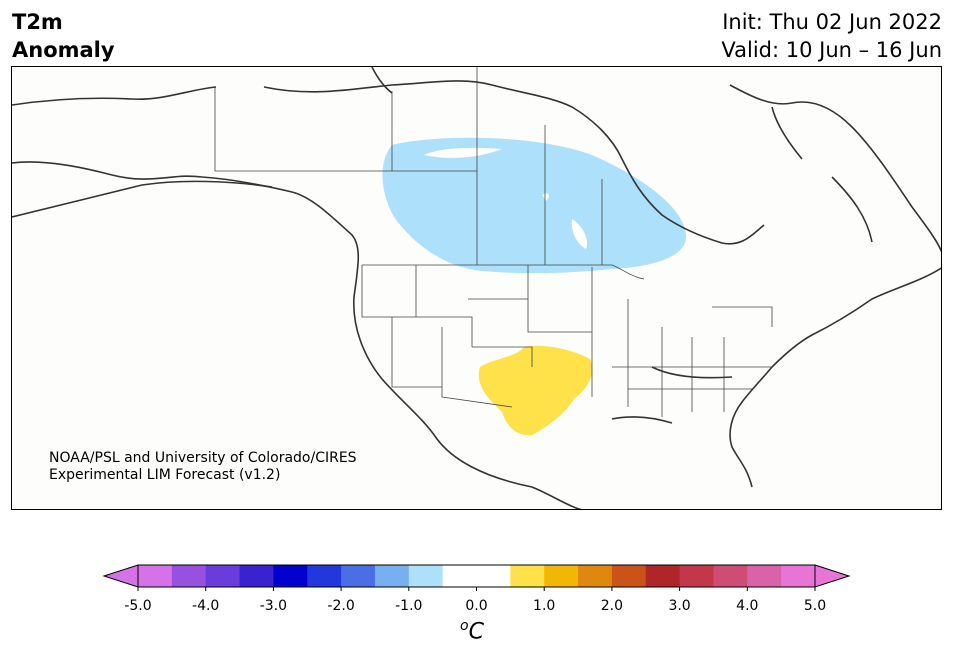 The image size is (953, 656). What do you see at coordinates (63, 50) in the screenshot?
I see `title-anomaly: Anomaly` at bounding box center [63, 50].